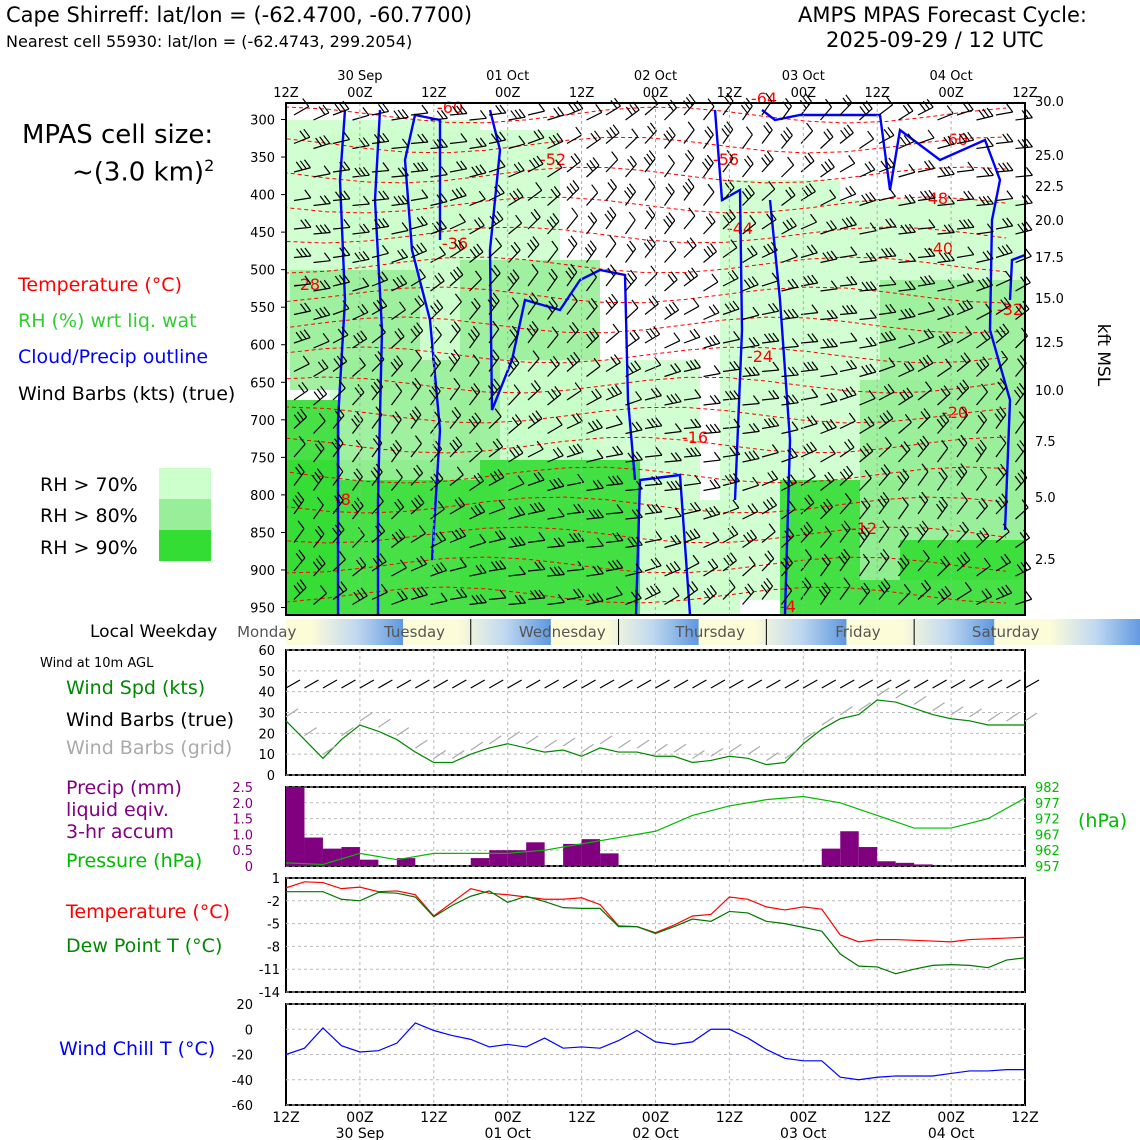  Describe the element at coordinates (803, 1133) in the screenshot. I see `bottom-date-label: 03 Oct` at that location.